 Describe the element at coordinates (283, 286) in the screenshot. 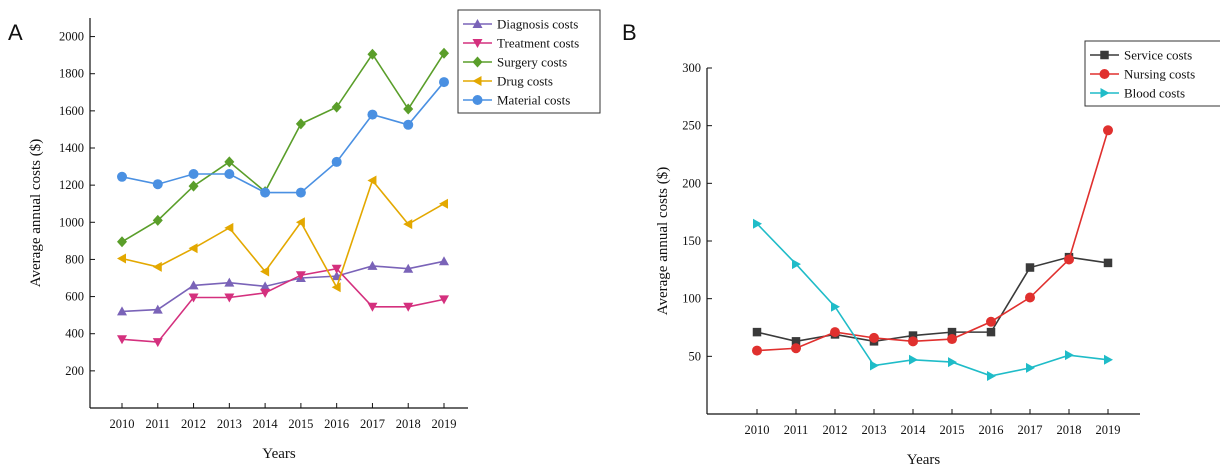

I see `chart-a-series-diagnosis-costs-line` at that location.